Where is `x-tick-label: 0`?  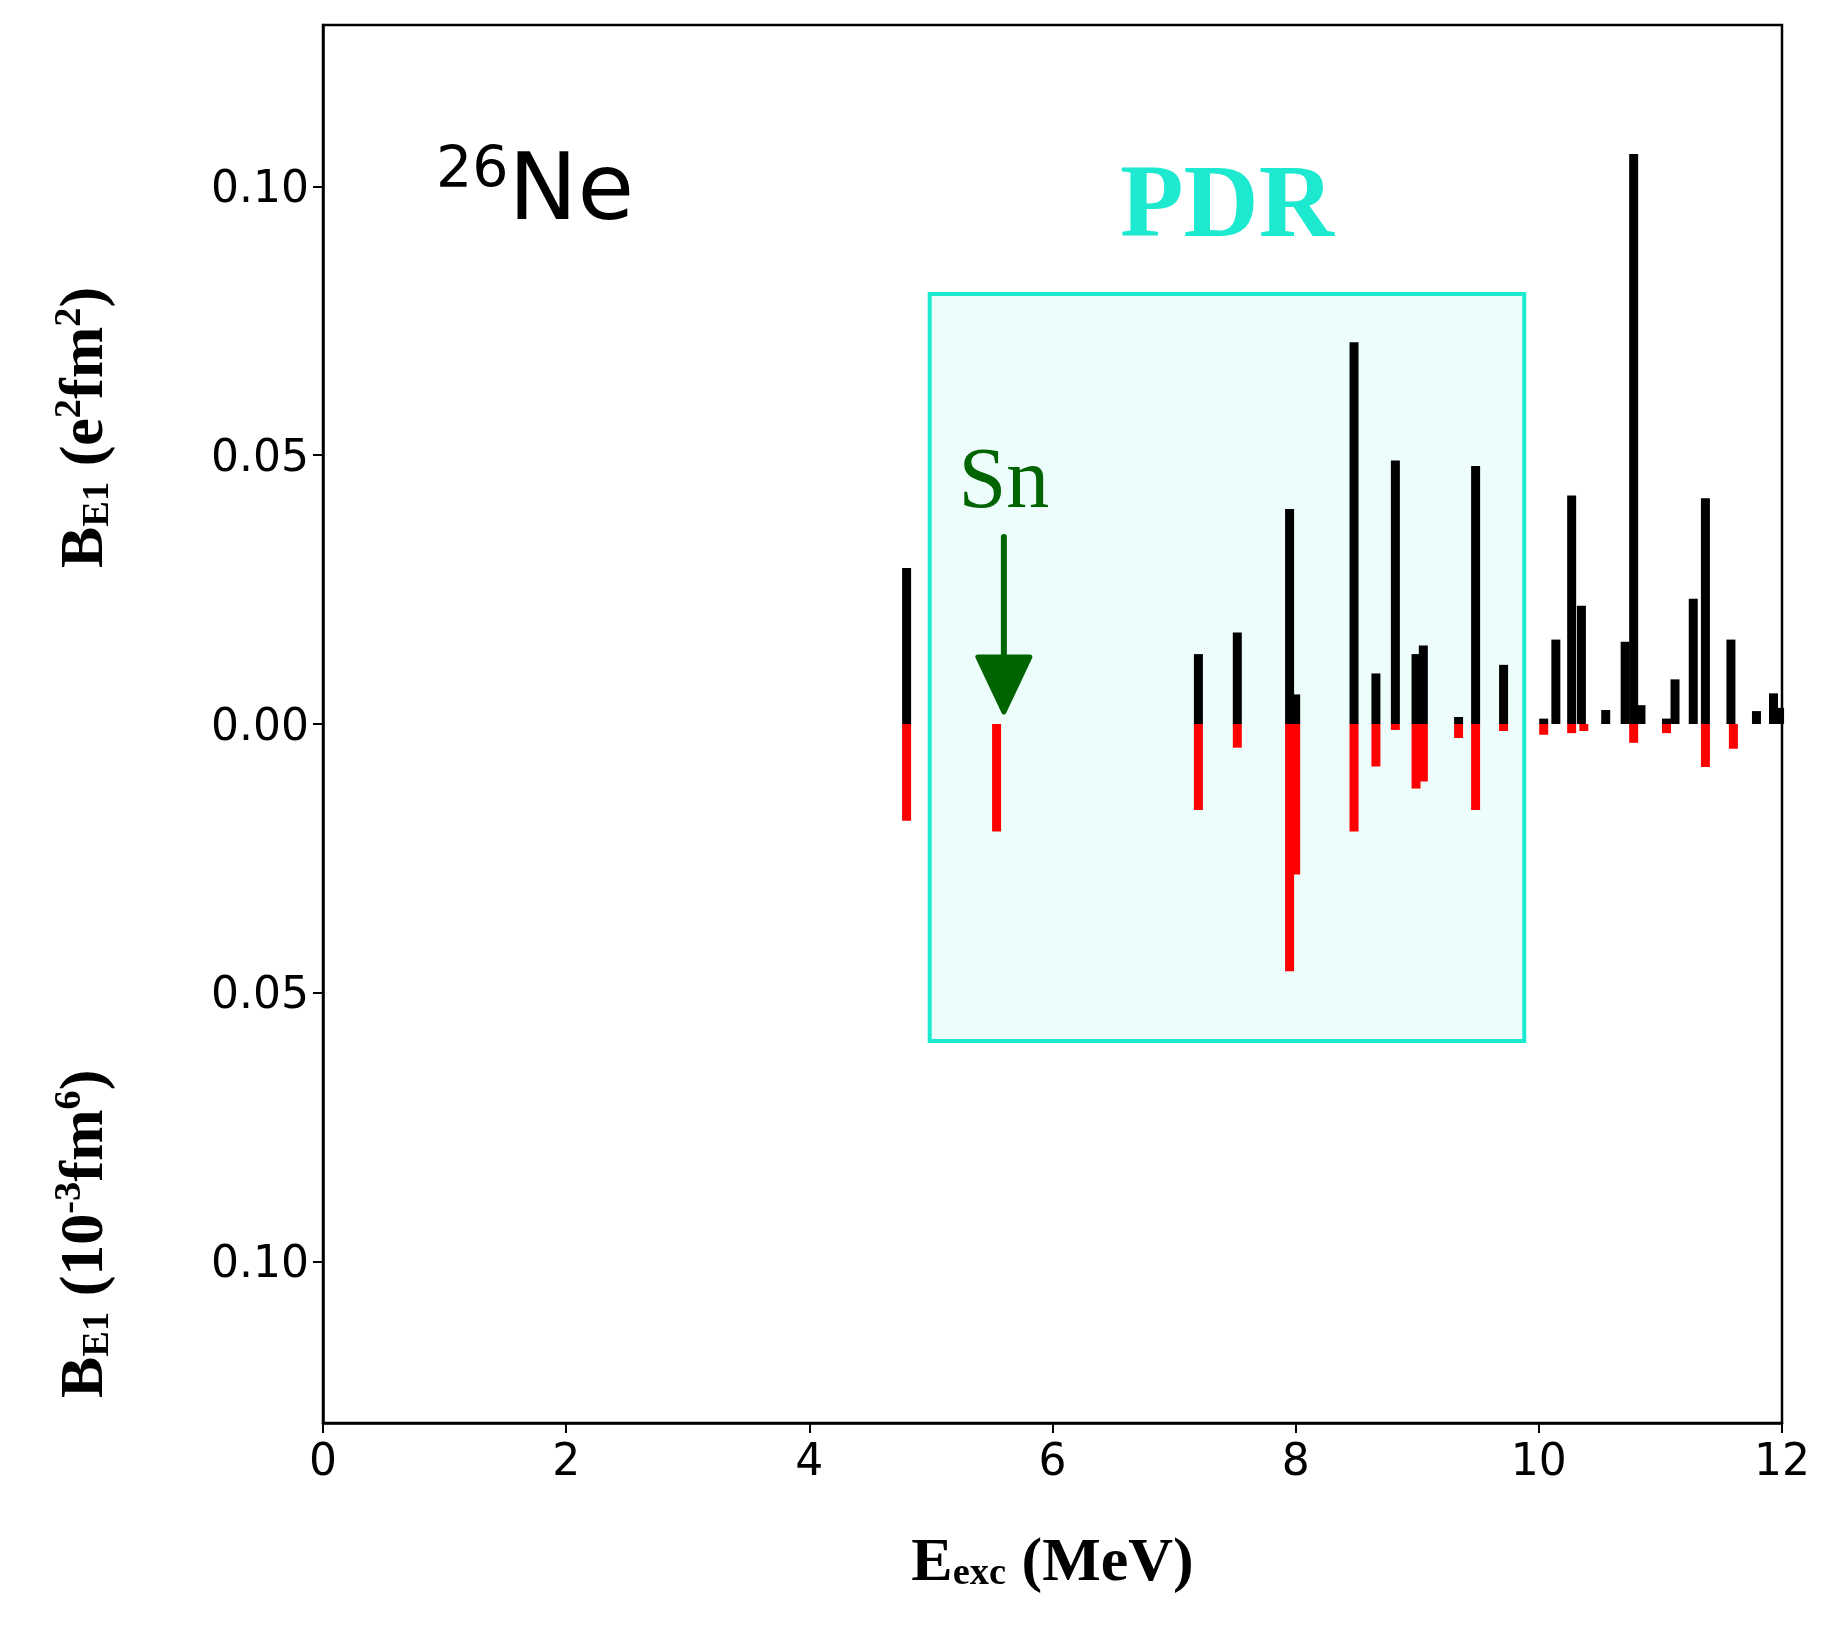
x-tick-label: 0 is located at coordinates (323, 1459).